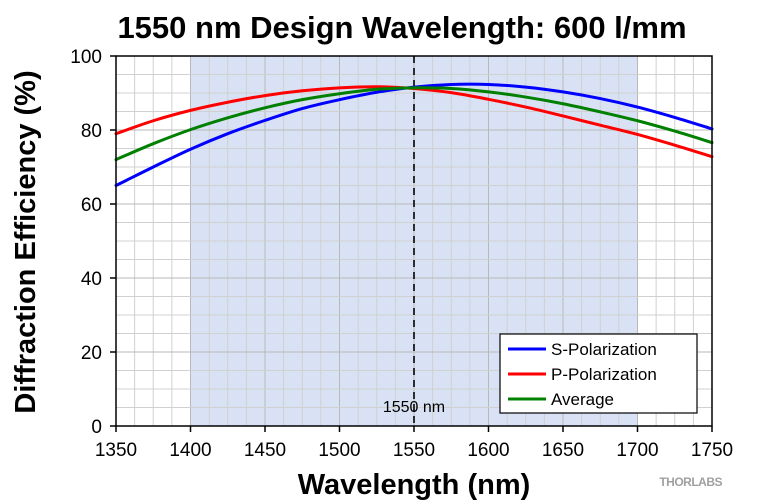  Describe the element at coordinates (604, 374) in the screenshot. I see `legend-label: P-Polarization` at that location.